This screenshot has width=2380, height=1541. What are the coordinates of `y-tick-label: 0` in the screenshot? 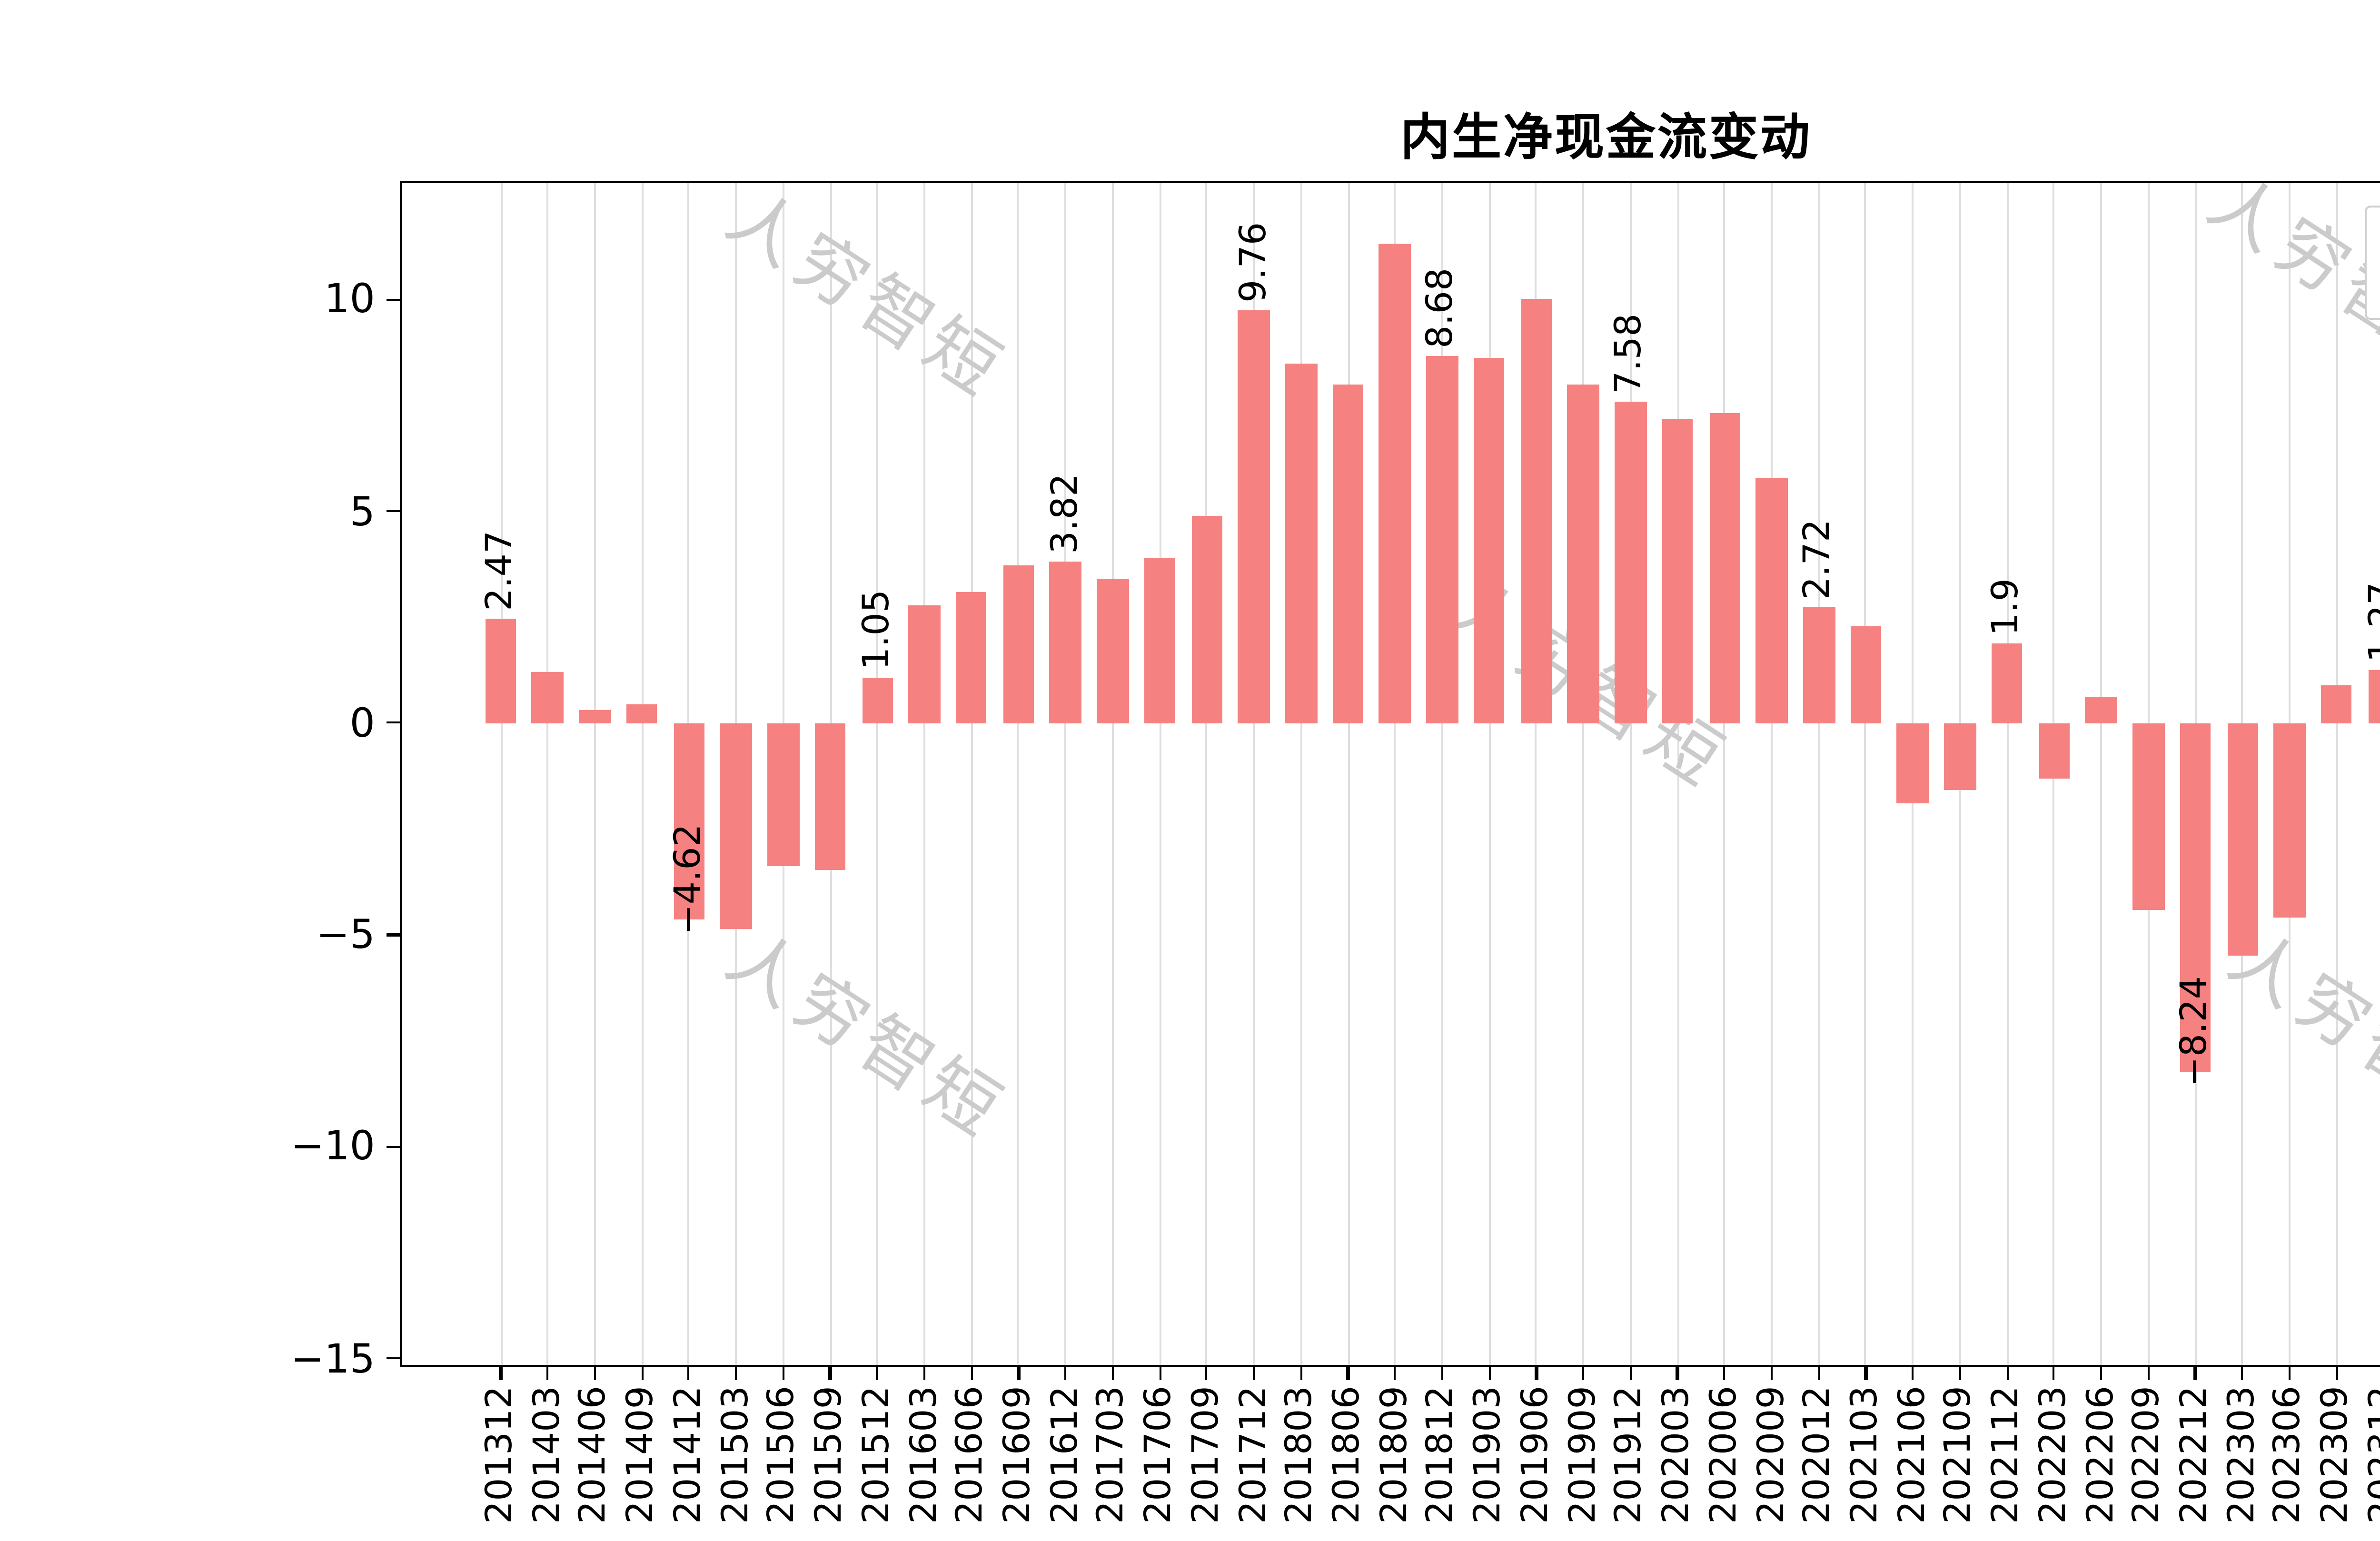 It's located at (362, 723).